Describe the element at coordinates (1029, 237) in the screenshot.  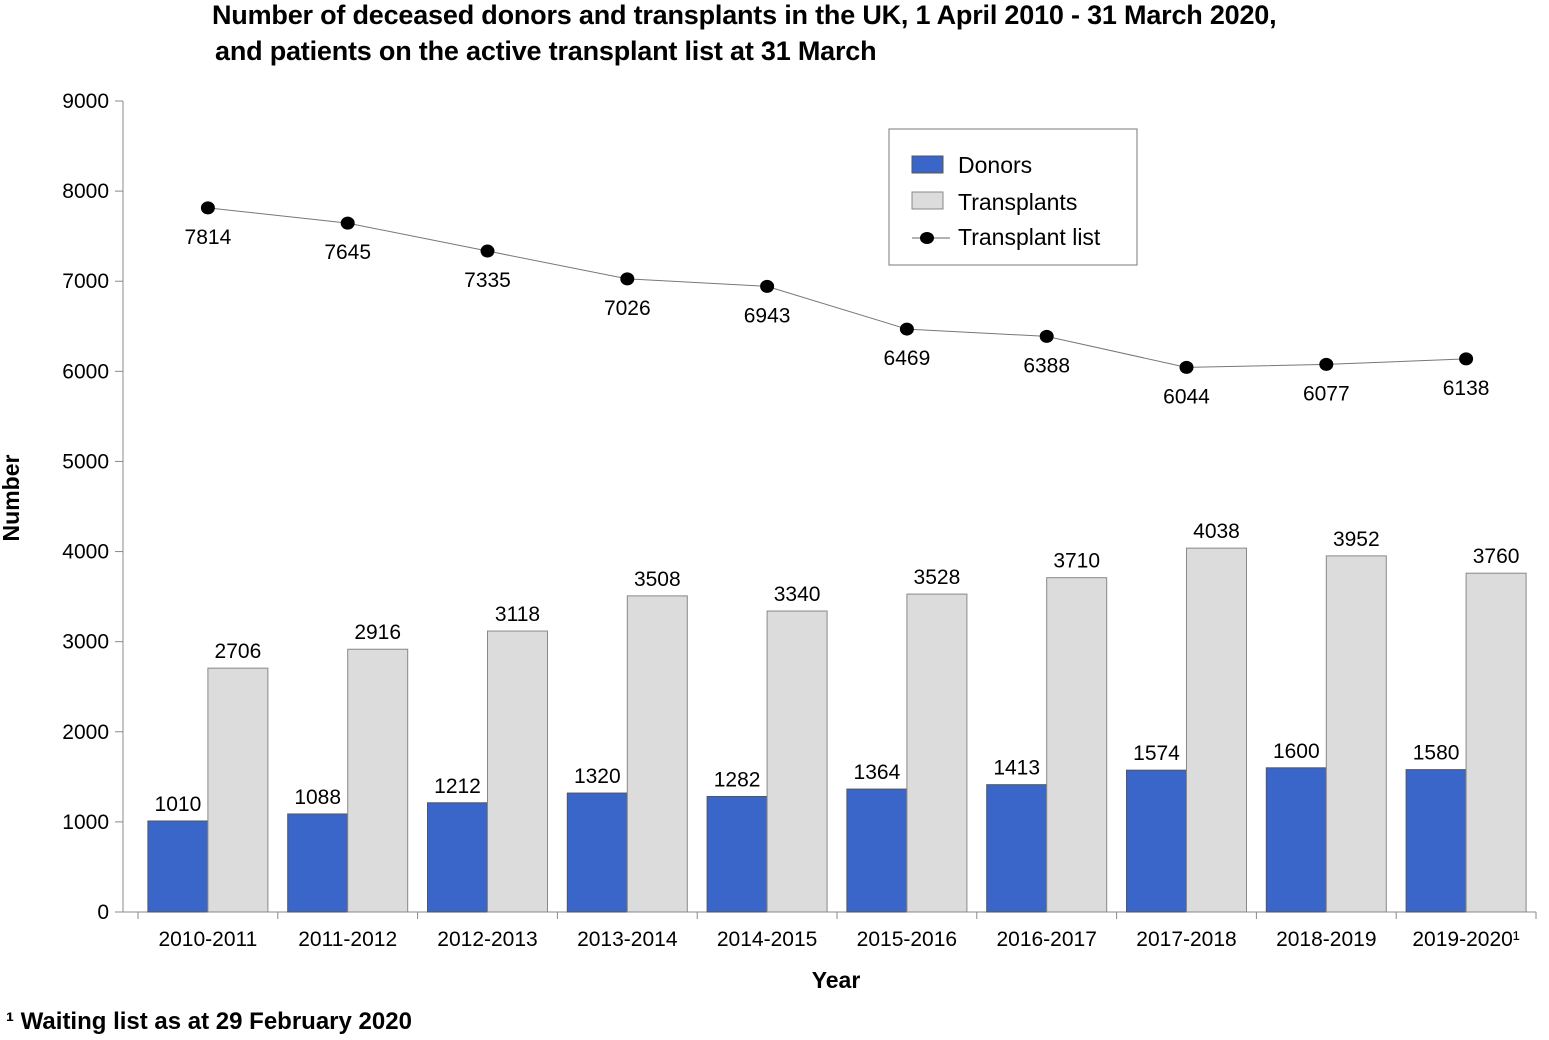
I see `legend-label-transplant-list: Transplant list` at that location.